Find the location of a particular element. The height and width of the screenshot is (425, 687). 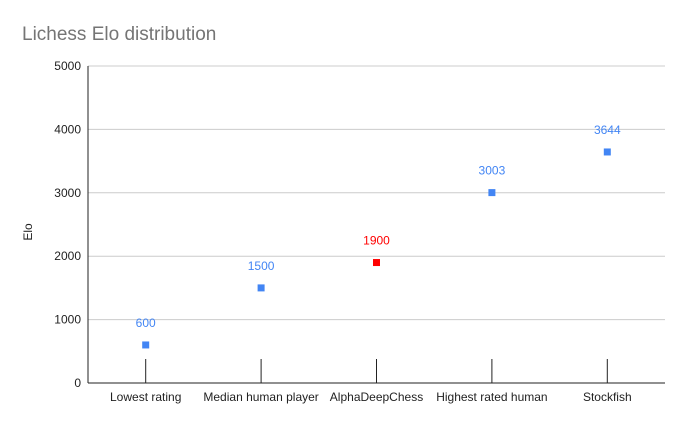

x-tick-label: Median human player is located at coordinates (260, 397).